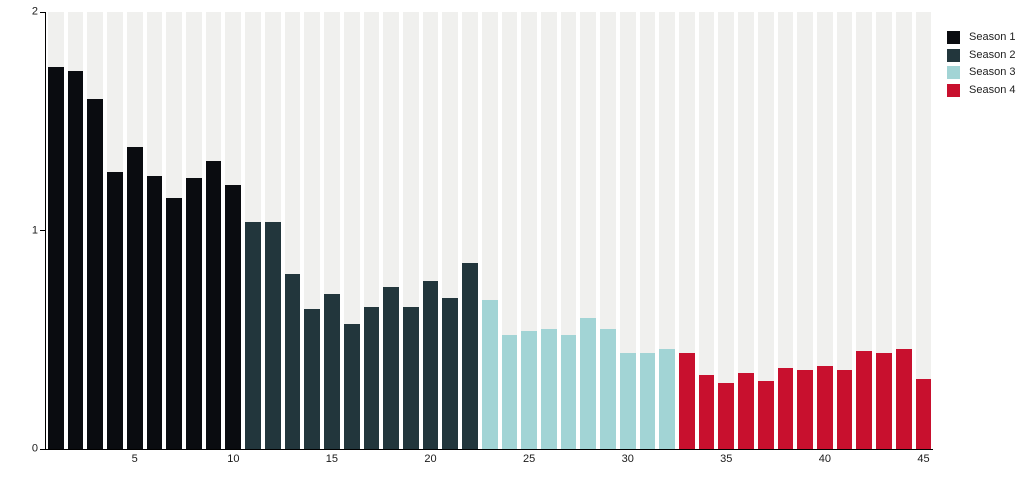 The width and height of the screenshot is (1030, 500). What do you see at coordinates (627, 459) in the screenshot?
I see `x-tick-label-30: 30` at bounding box center [627, 459].